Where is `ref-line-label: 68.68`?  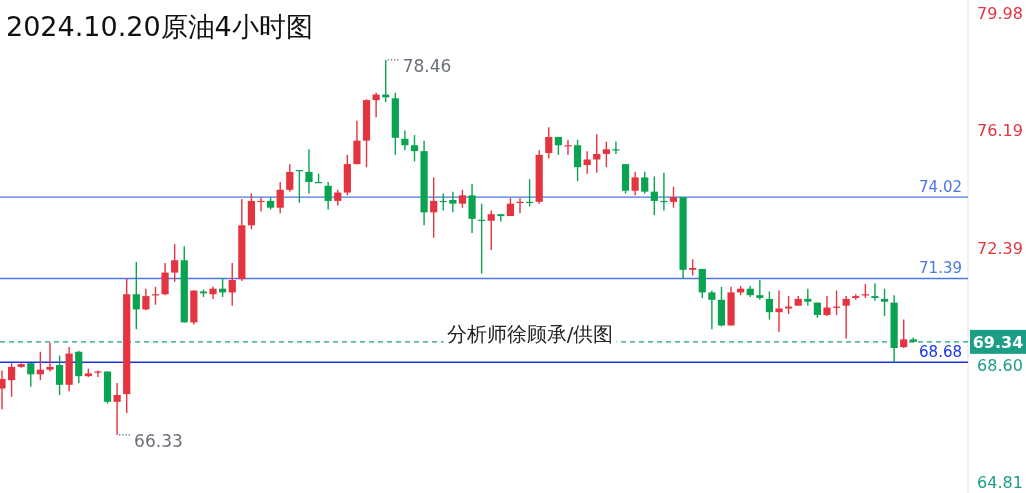
ref-line-label: 68.68 is located at coordinates (940, 352).